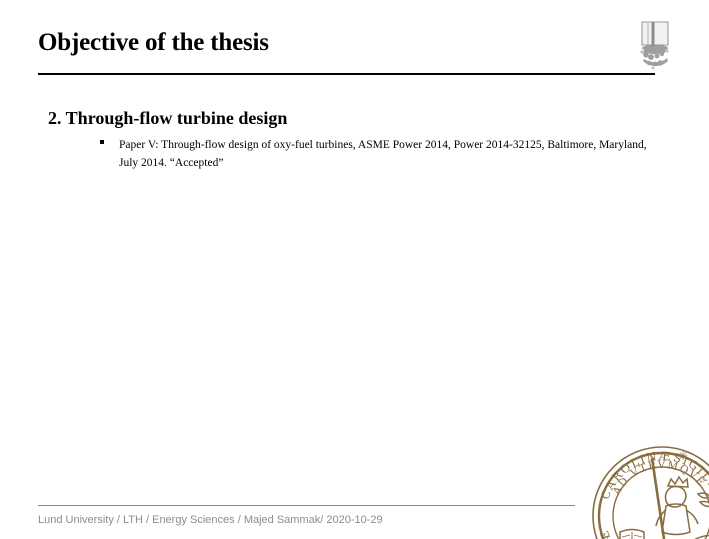 This screenshot has height=539, width=709. What do you see at coordinates (653, 533) in the screenshot?
I see `svg-text: ORVM·CAROLINÆ` at bounding box center [653, 533].